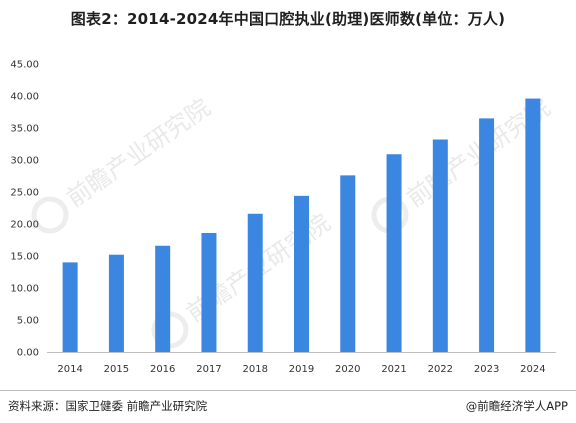 The height and width of the screenshot is (423, 576). I want to click on x-tick-label: 2014, so click(69, 369).